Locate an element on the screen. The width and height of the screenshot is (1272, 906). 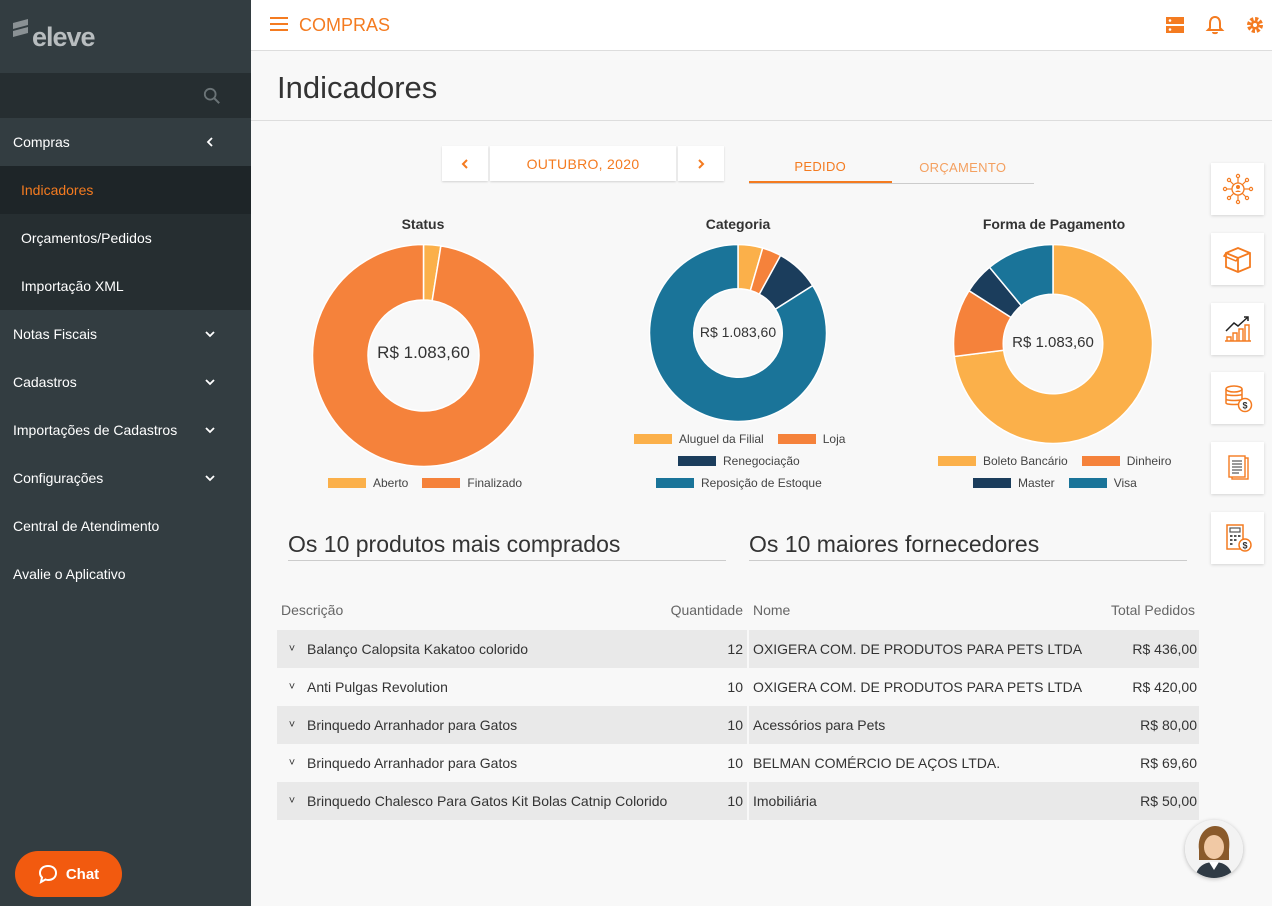
gear-icon is located at coordinates (1255, 25).